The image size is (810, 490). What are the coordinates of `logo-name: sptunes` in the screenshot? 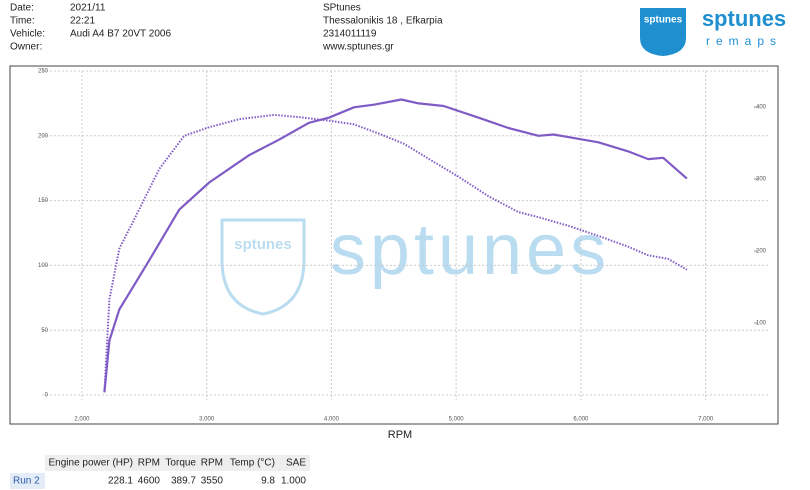 It's located at (744, 18).